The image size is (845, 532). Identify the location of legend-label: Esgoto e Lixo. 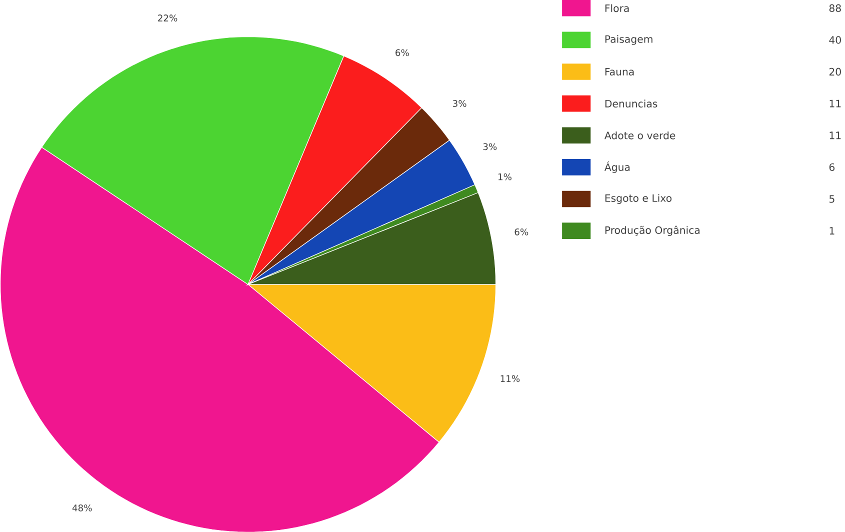
(638, 199).